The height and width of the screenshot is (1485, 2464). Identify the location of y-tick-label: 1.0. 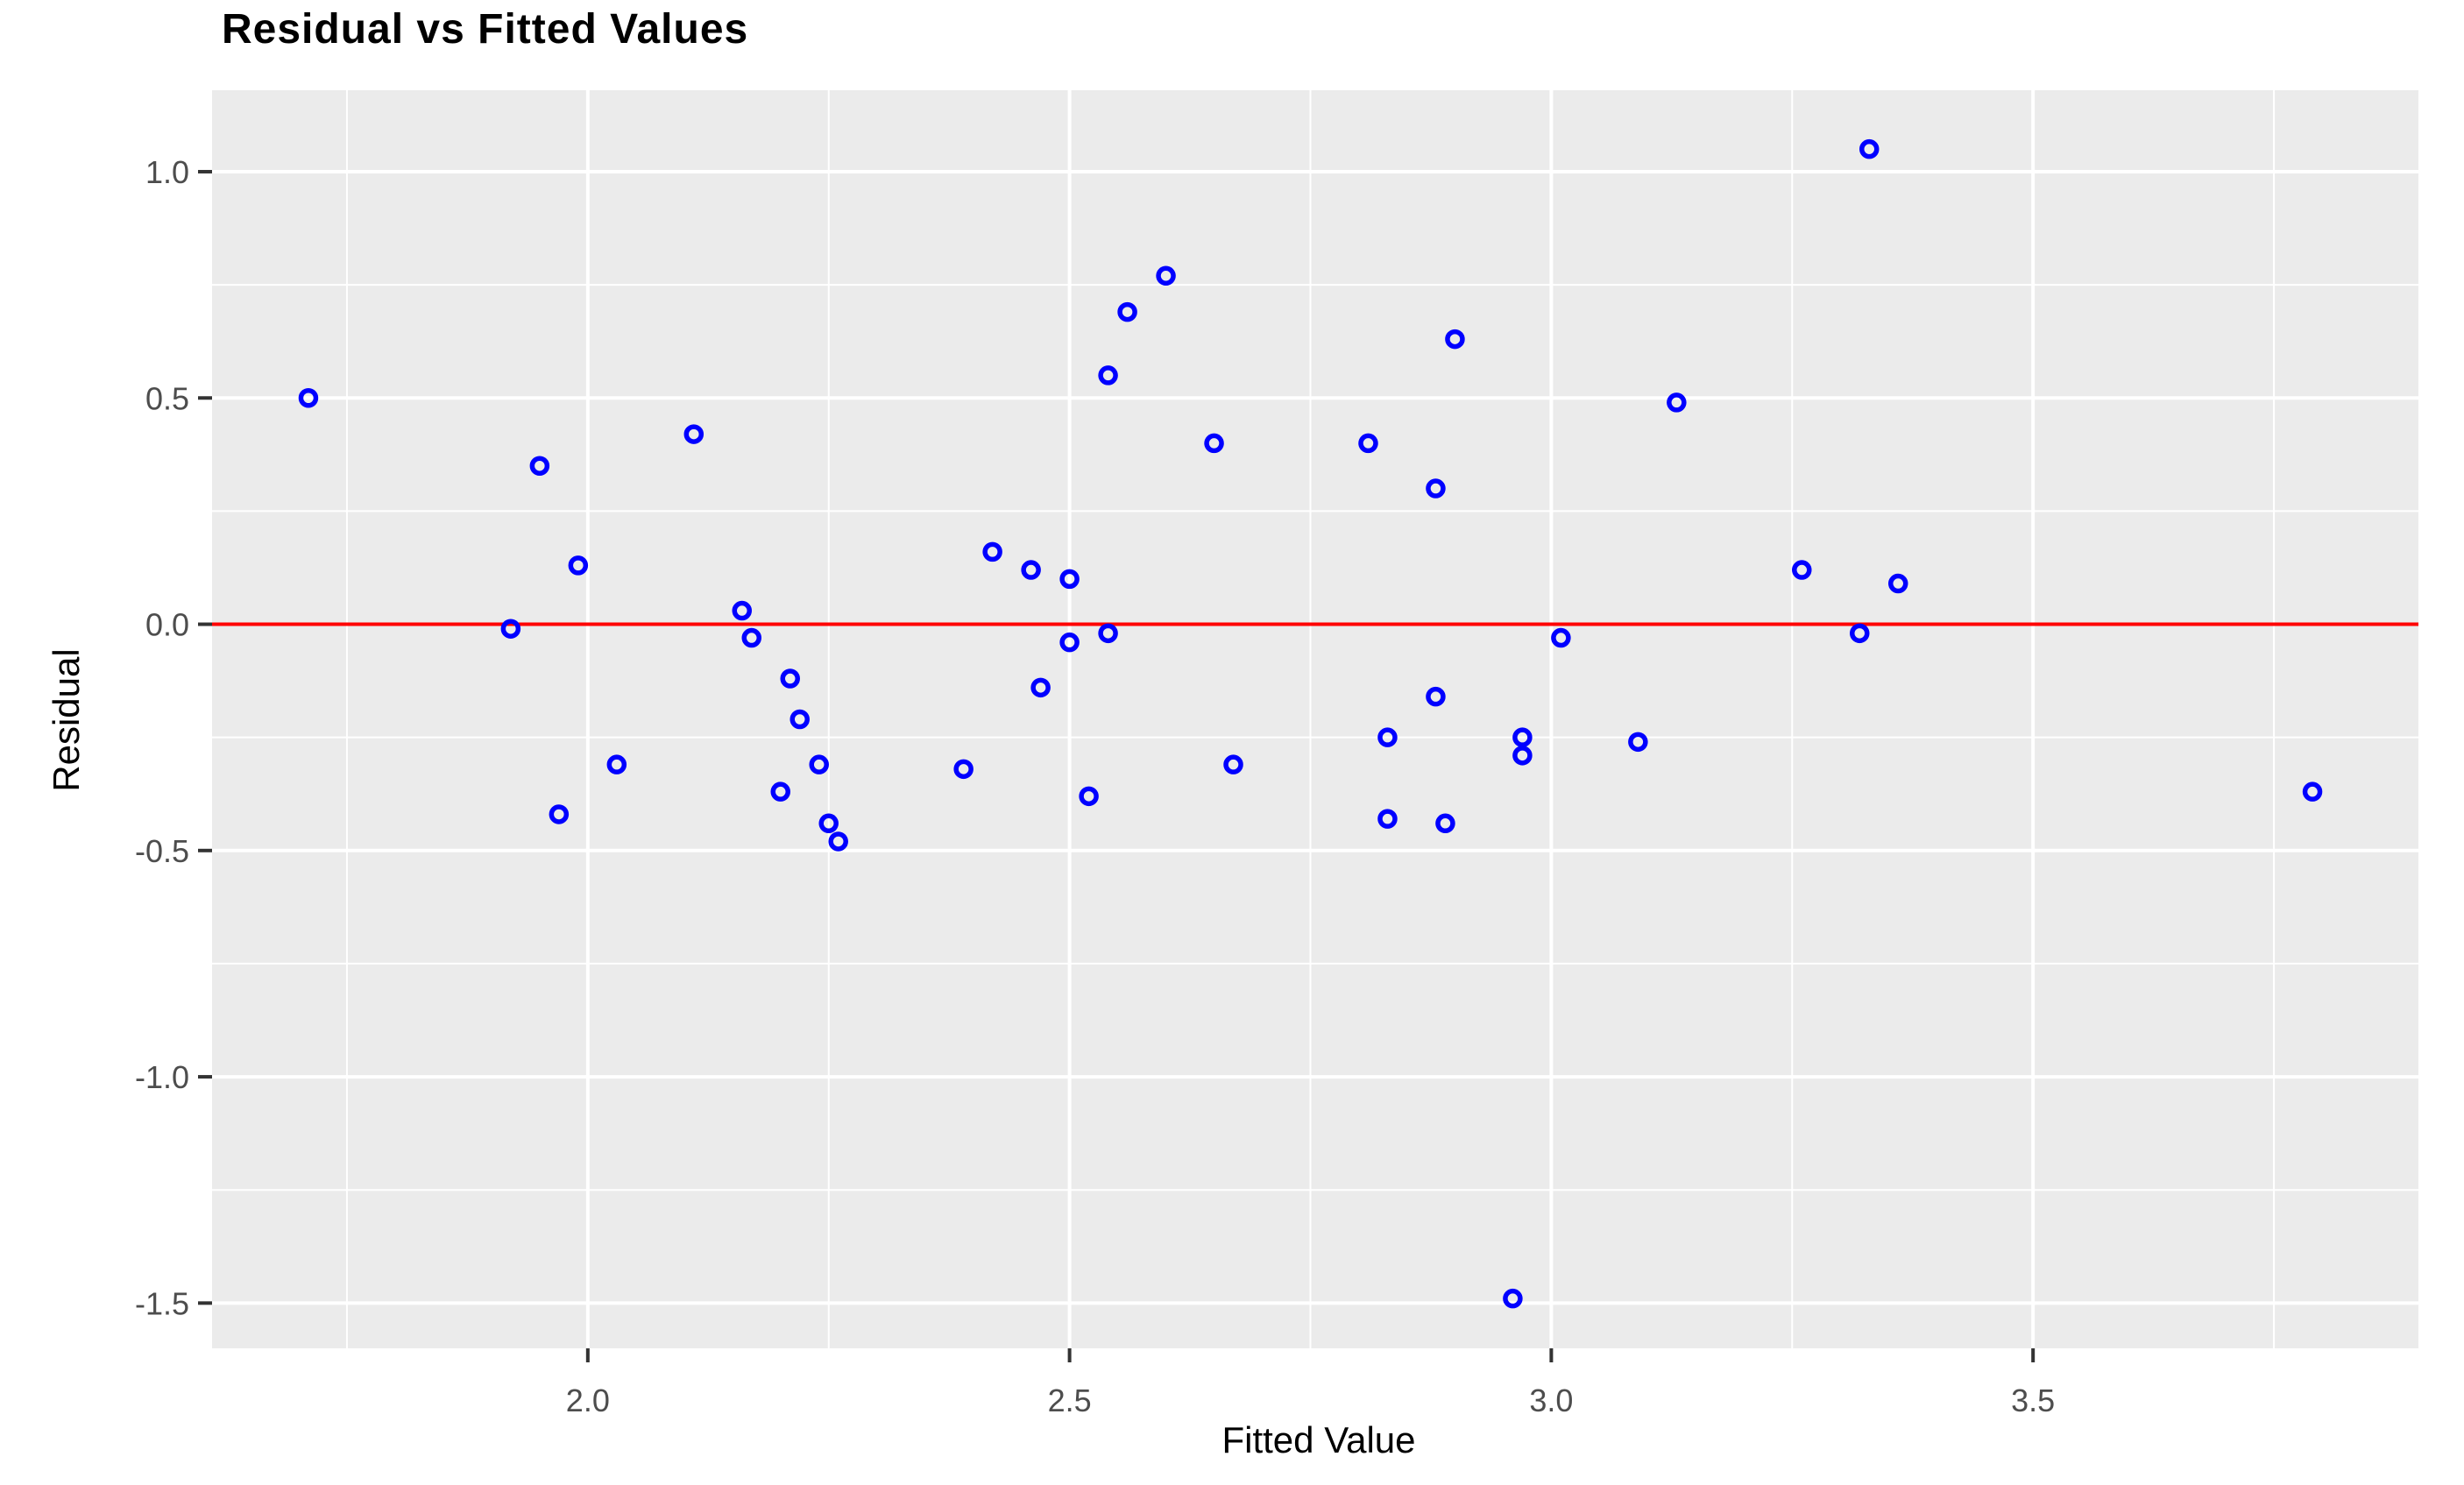
(167, 172).